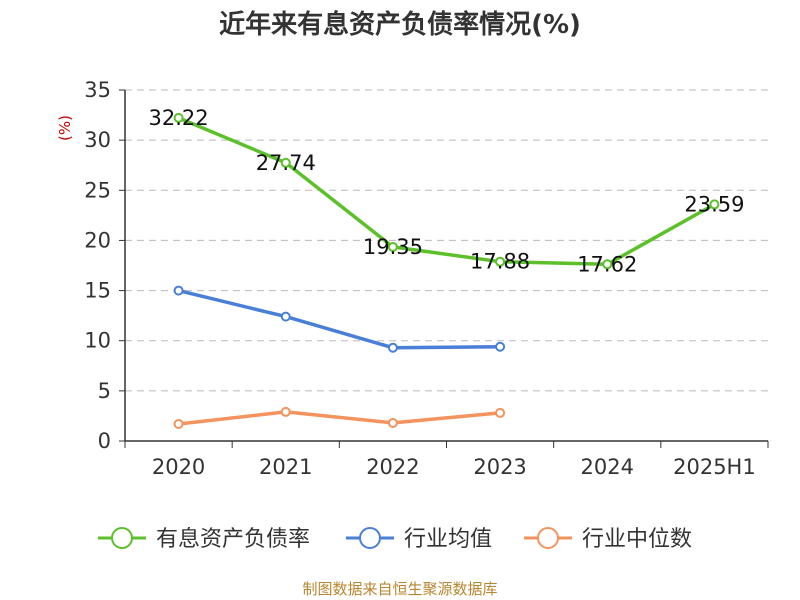 The height and width of the screenshot is (600, 800). What do you see at coordinates (97, 341) in the screenshot?
I see `y-tick-label: 10` at bounding box center [97, 341].